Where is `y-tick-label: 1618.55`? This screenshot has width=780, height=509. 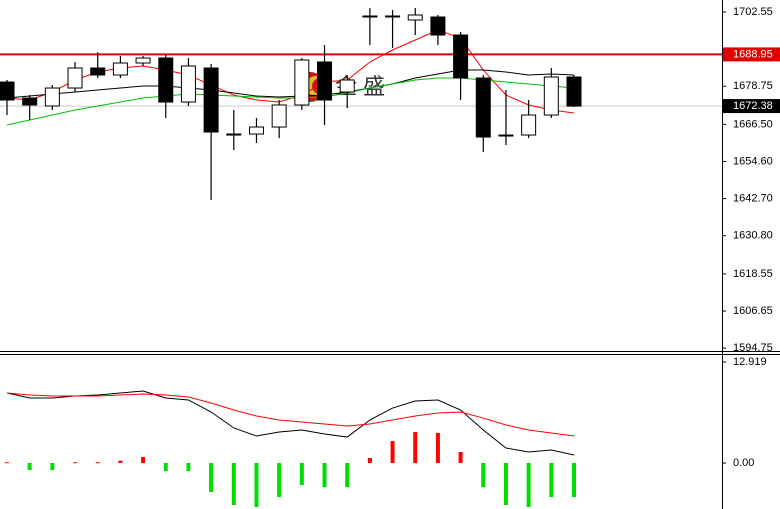 y-tick-label: 1618.55 is located at coordinates (753, 274).